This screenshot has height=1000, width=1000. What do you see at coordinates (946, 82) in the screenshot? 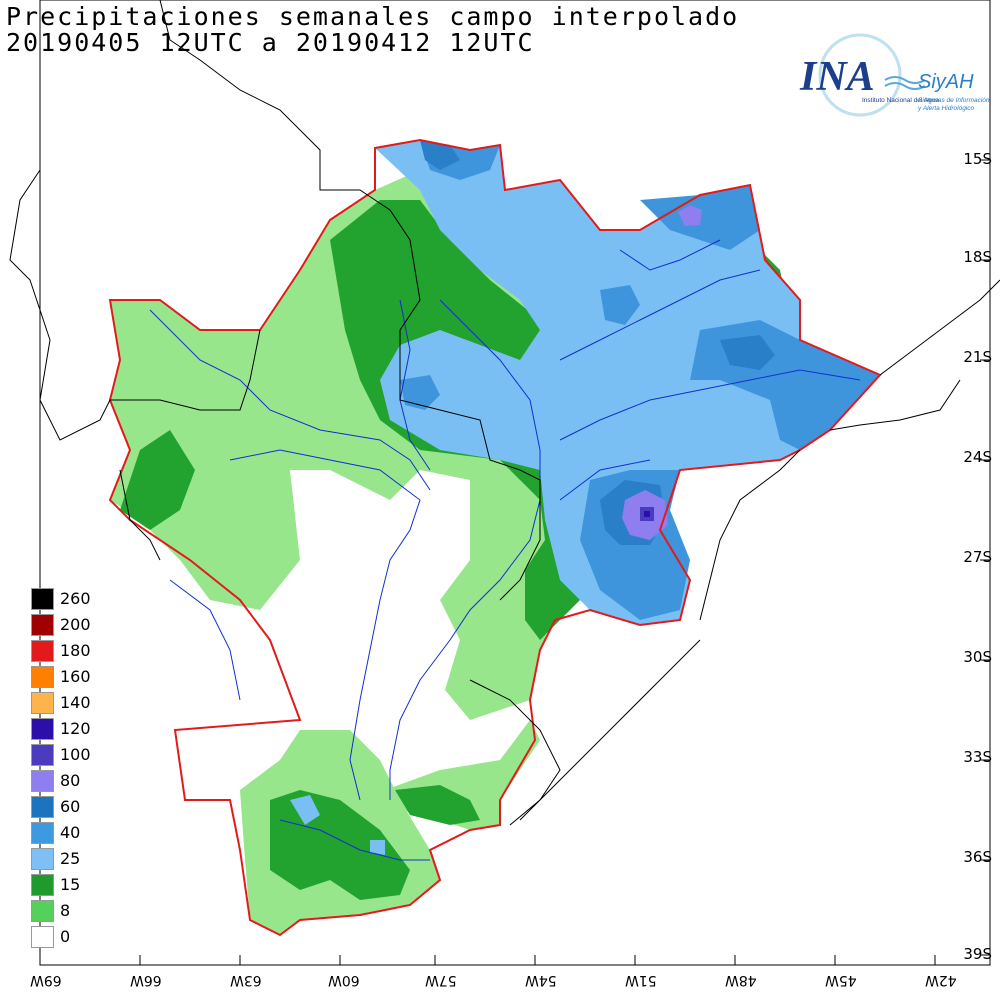
I see `logo-system: SiyAH` at bounding box center [946, 82].